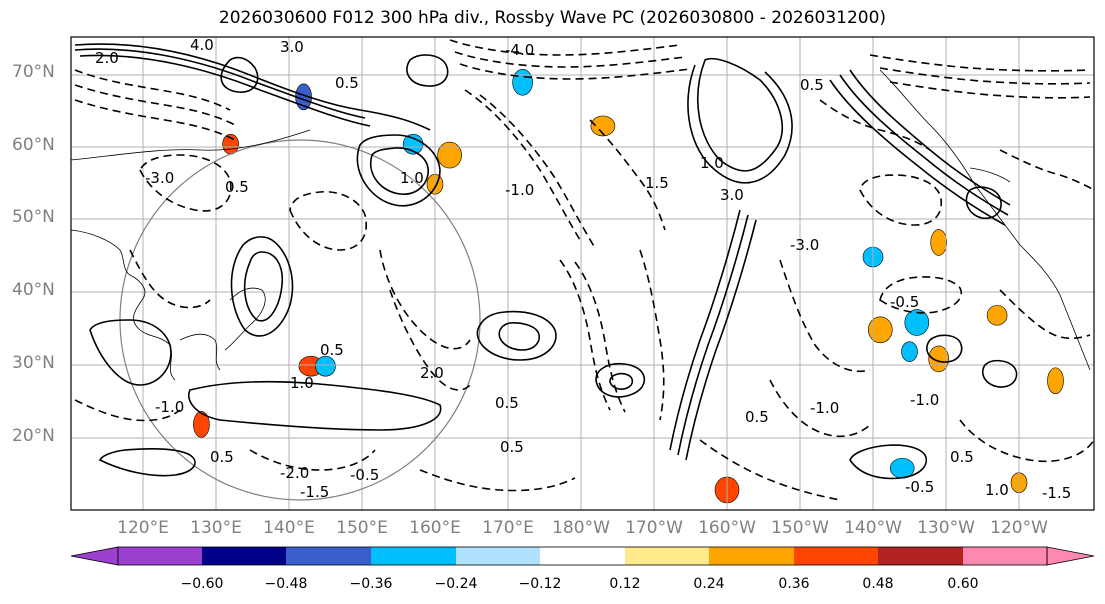 The image size is (1105, 604). Describe the element at coordinates (286, 584) in the screenshot. I see `colorbar-tick-label: −0.48` at that location.